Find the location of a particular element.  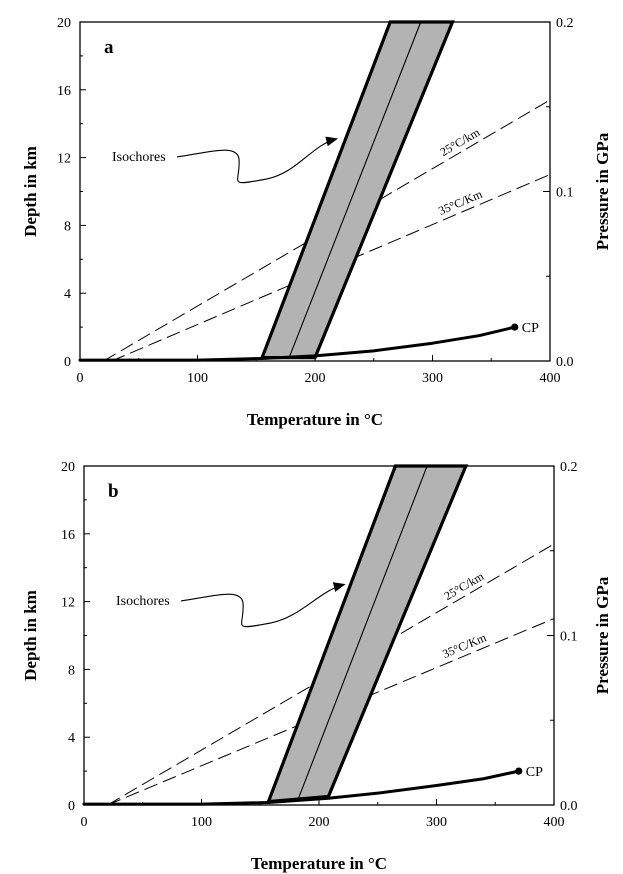

panel-label: b is located at coordinates (113, 491).